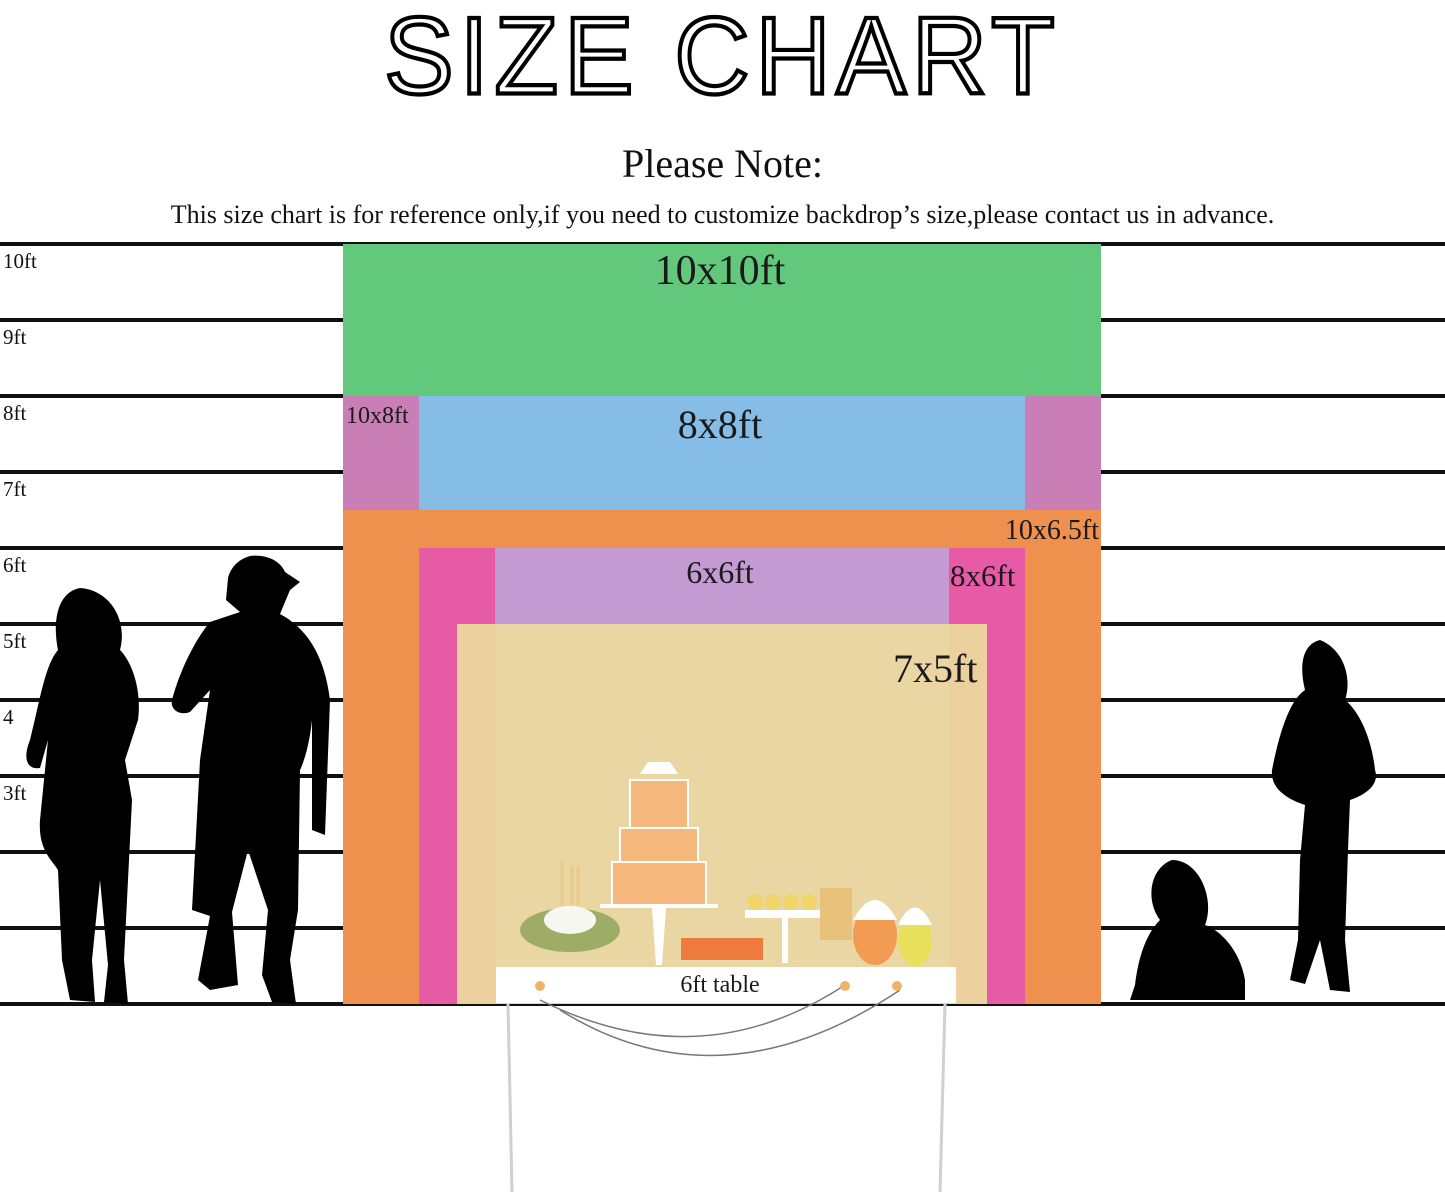 The image size is (1445, 1202). I want to click on cupcakes-icon, so click(783, 928).